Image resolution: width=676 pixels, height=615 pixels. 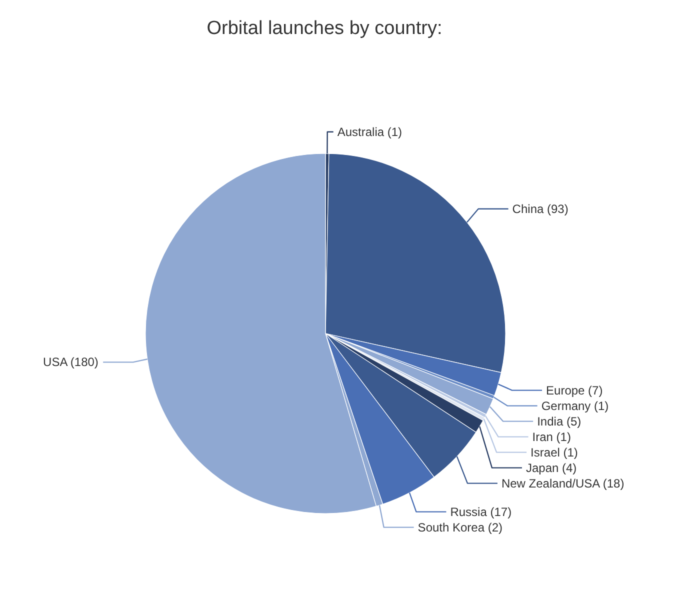 I want to click on slice-label: USA (180), so click(x=70, y=362).